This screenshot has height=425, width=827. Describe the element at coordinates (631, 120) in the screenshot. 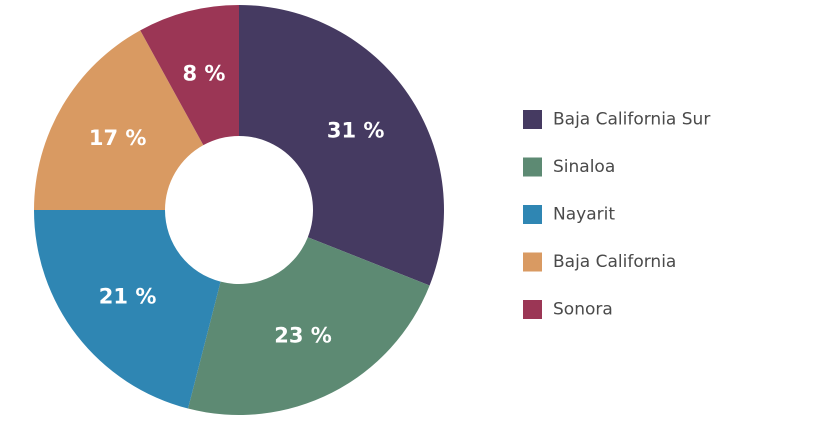

I see `legend-label-baja-california-sur: Baja California Sur` at that location.